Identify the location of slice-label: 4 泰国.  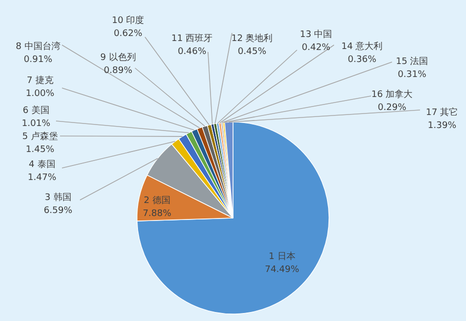
(42, 164).